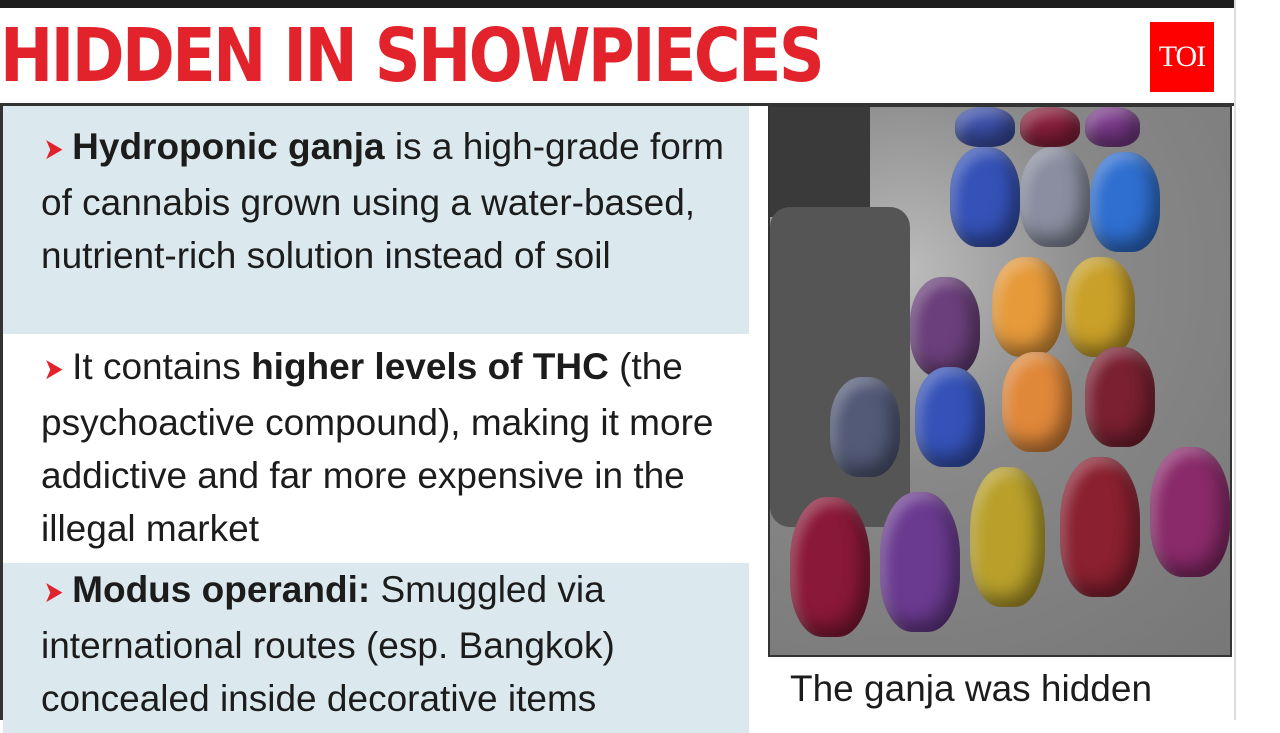 The image size is (1280, 733). I want to click on top-bar, so click(617, 4).